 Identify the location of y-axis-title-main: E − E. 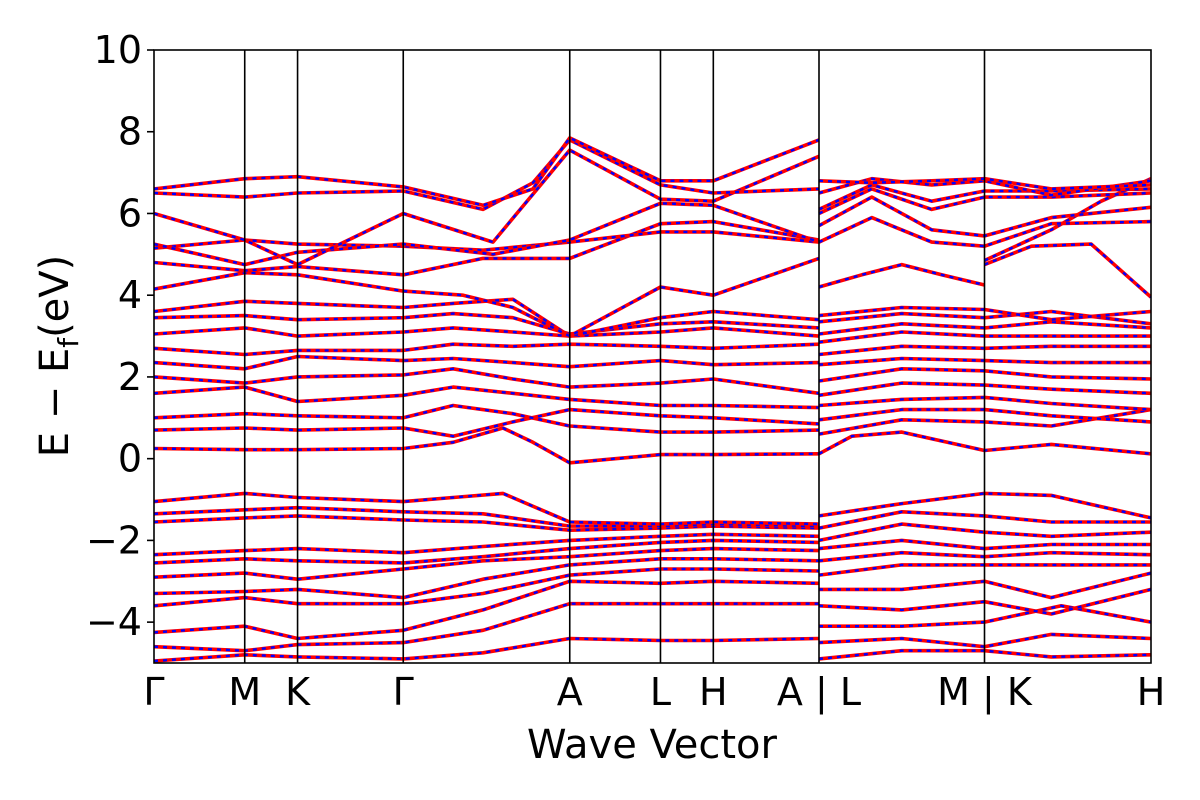
(55, 403).